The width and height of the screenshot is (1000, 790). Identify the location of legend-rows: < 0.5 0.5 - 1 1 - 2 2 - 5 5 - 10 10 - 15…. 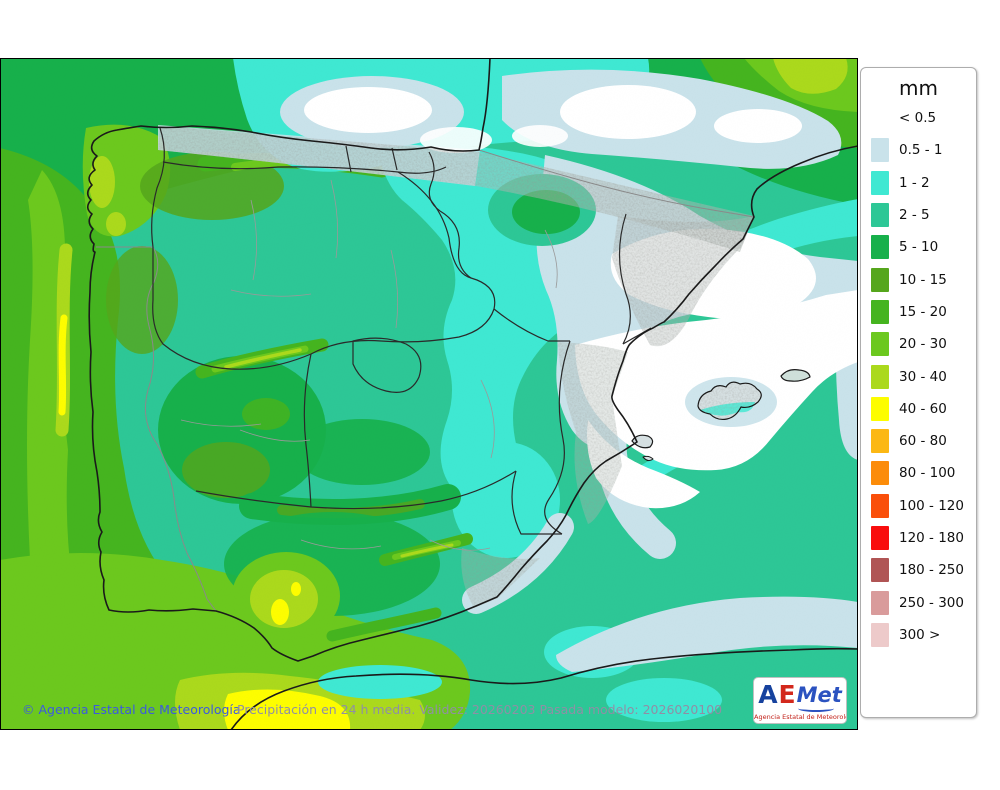
(918, 376).